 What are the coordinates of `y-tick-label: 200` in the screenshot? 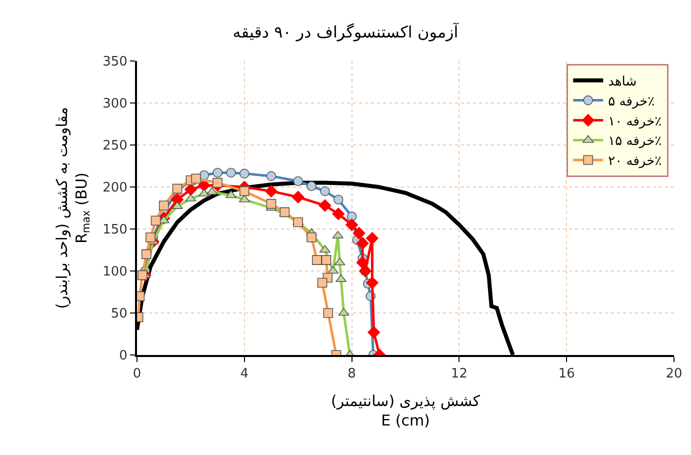 It's located at (115, 188).